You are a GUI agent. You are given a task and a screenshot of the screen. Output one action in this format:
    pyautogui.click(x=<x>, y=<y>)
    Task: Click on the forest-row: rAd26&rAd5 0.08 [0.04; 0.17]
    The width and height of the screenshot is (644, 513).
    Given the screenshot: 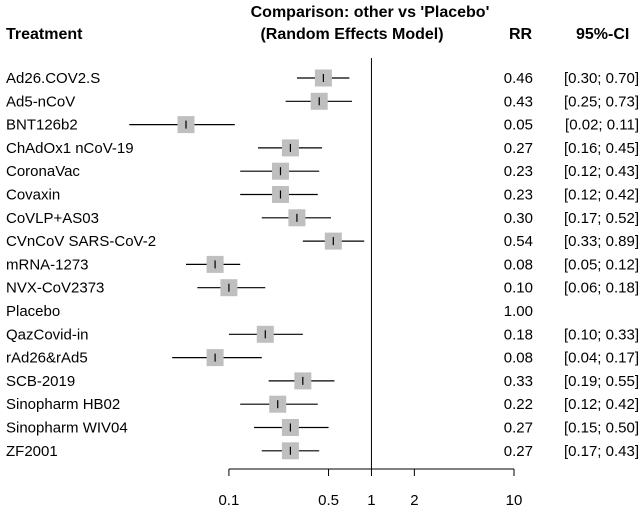 What is the action you would take?
    pyautogui.click(x=322, y=358)
    